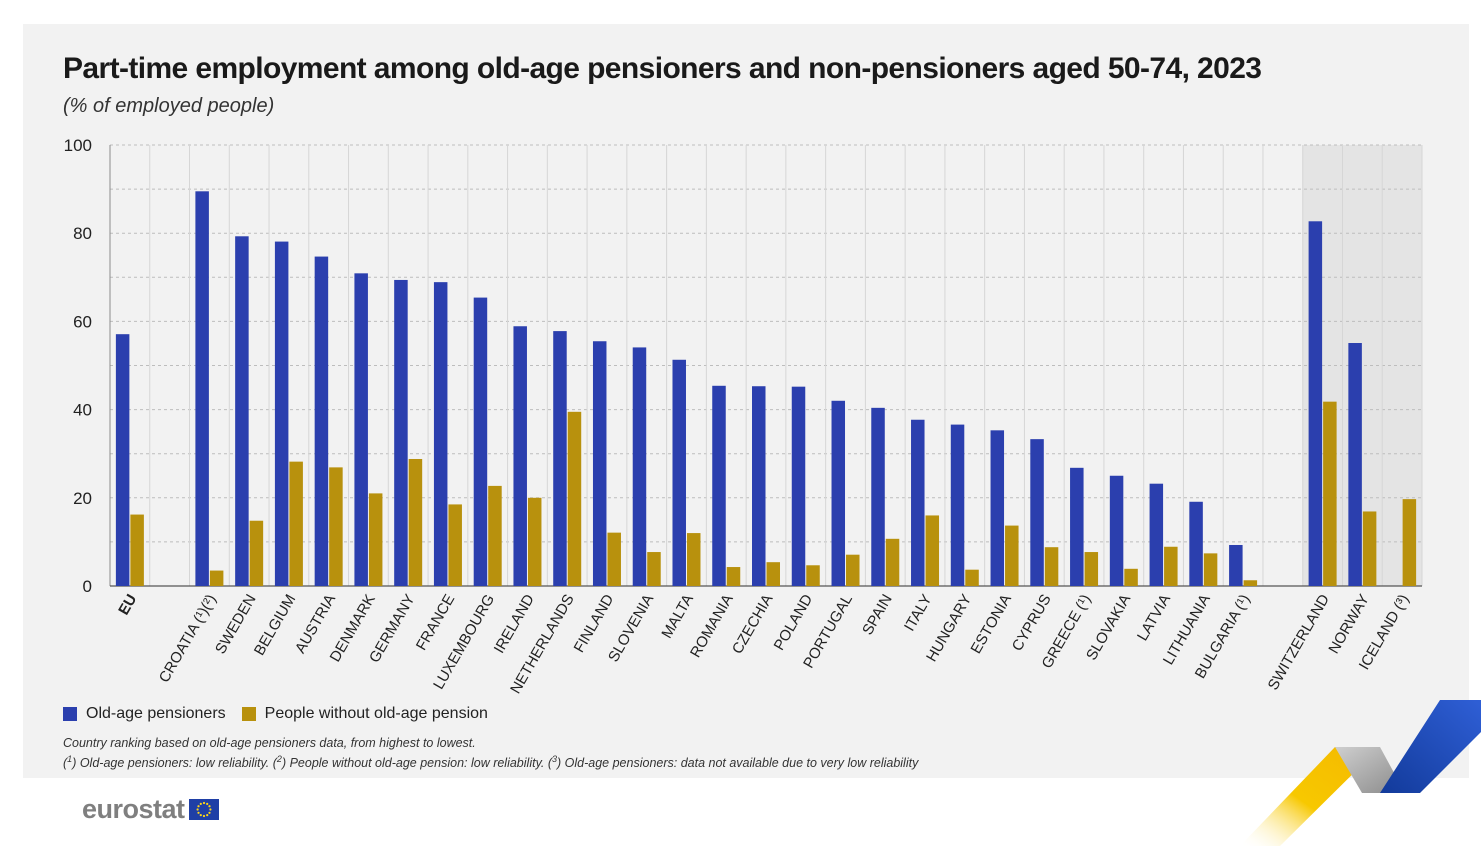 This screenshot has width=1481, height=846. I want to click on legend-label-pensioners: Old-age pensioners, so click(156, 713).